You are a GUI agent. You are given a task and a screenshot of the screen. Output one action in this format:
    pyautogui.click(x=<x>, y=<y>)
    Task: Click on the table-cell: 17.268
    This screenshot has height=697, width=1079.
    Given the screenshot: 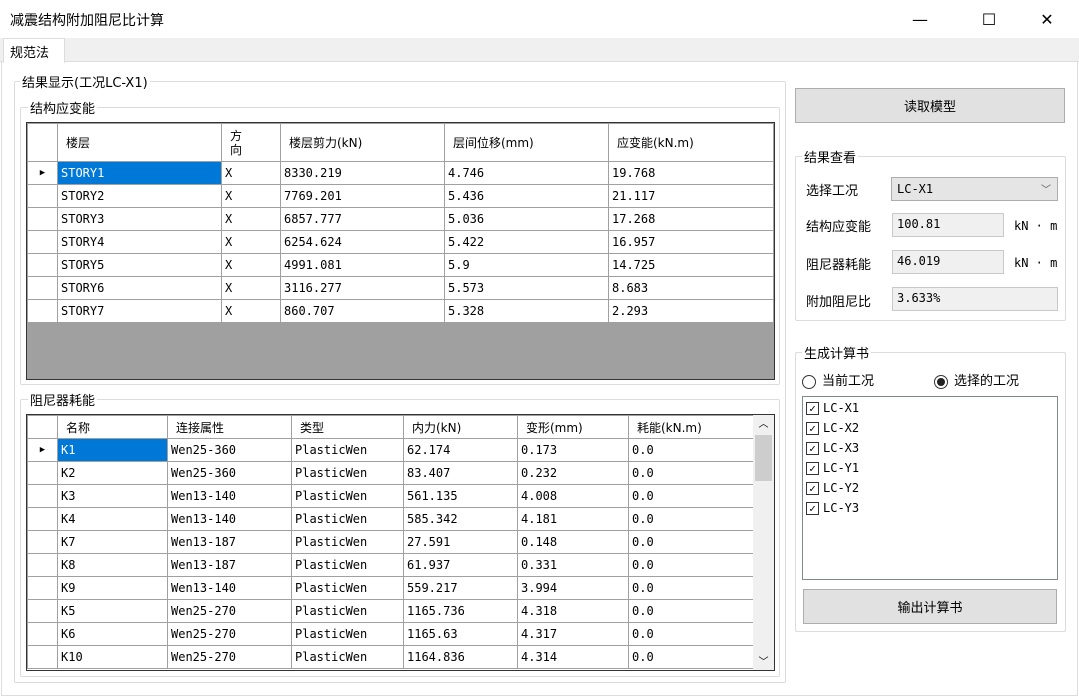 What is the action you would take?
    pyautogui.click(x=691, y=219)
    